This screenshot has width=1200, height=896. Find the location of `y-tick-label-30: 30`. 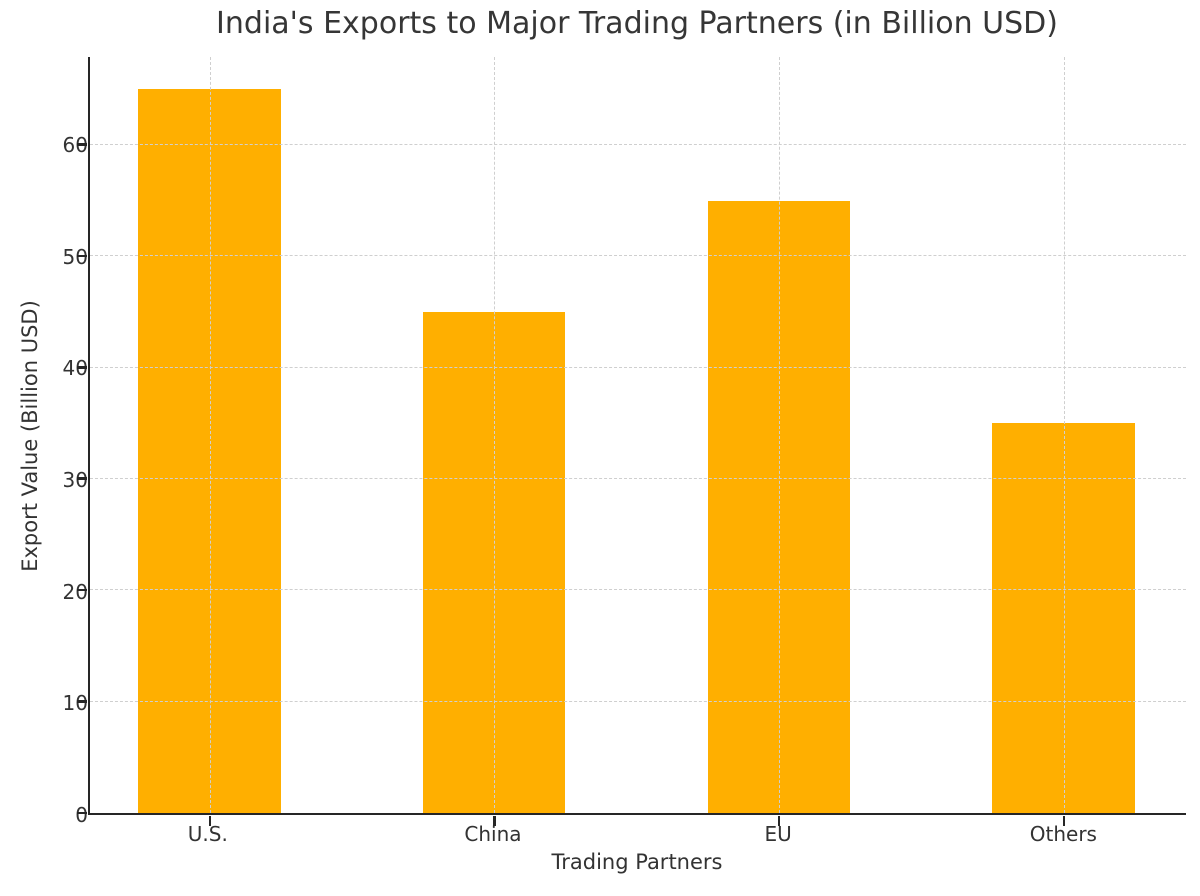

y-tick-label-30: 30 is located at coordinates (75, 480).